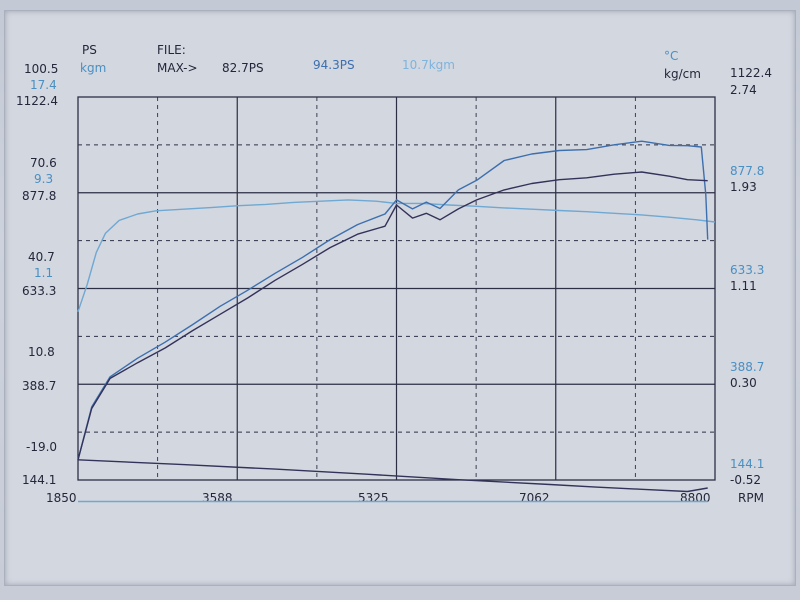 Image resolution: width=800 pixels, height=600 pixels. I want to click on right-temp-tick: 633.3, so click(747, 270).